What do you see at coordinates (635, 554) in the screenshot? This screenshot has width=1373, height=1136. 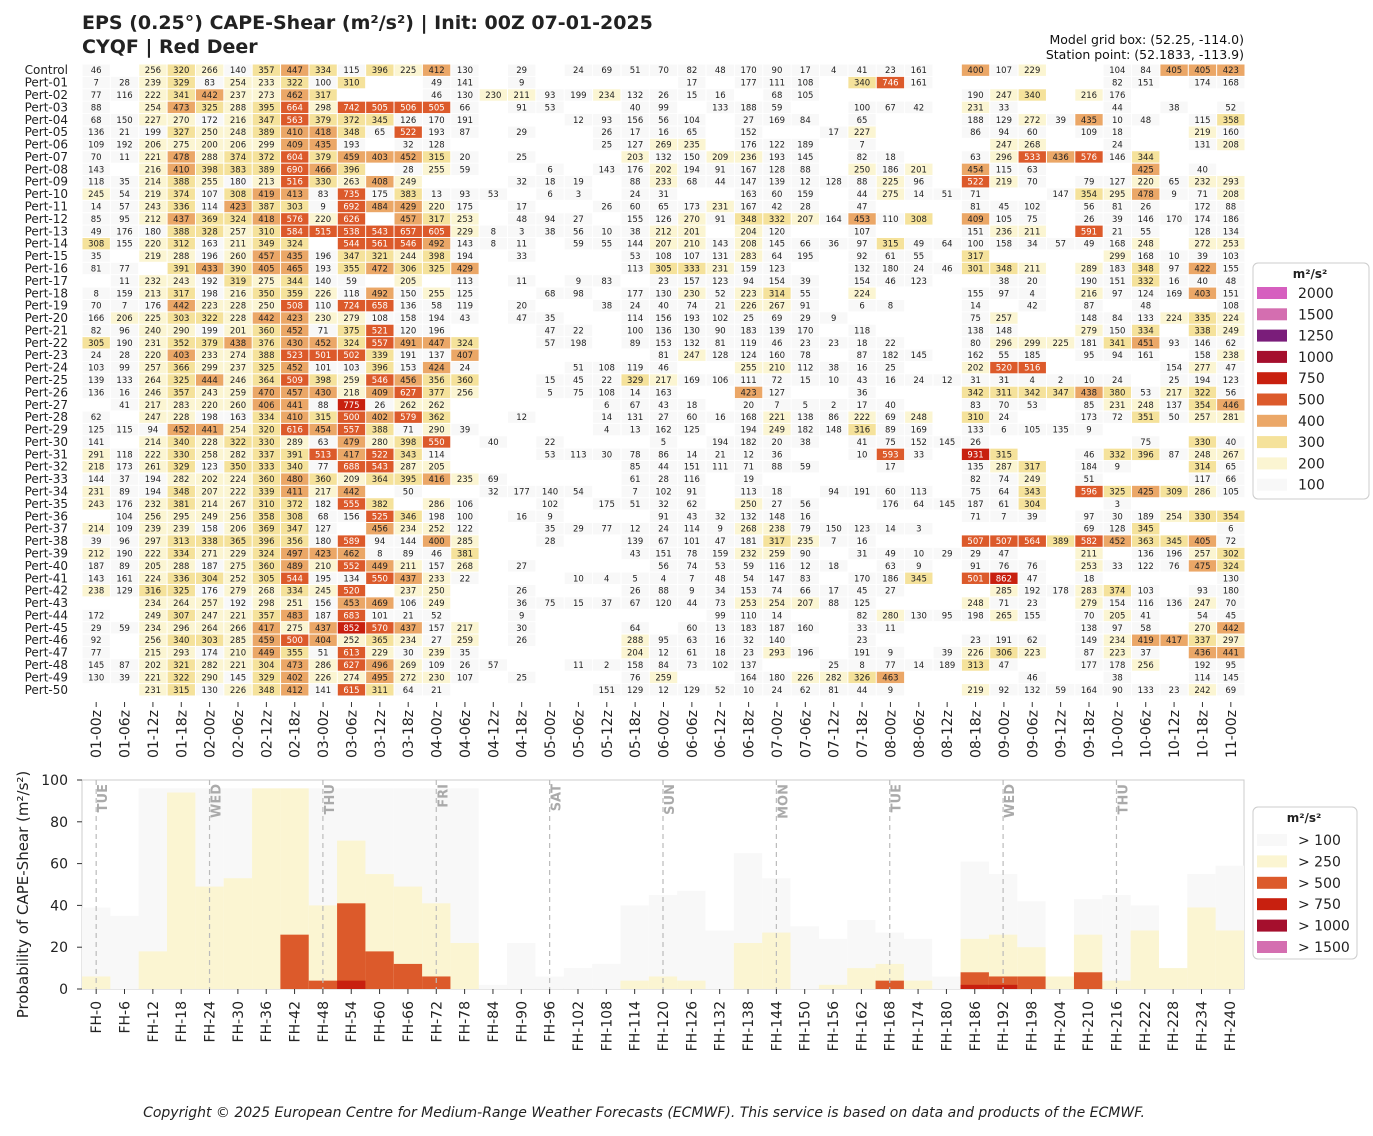 I see `cell-value-label: 43` at bounding box center [635, 554].